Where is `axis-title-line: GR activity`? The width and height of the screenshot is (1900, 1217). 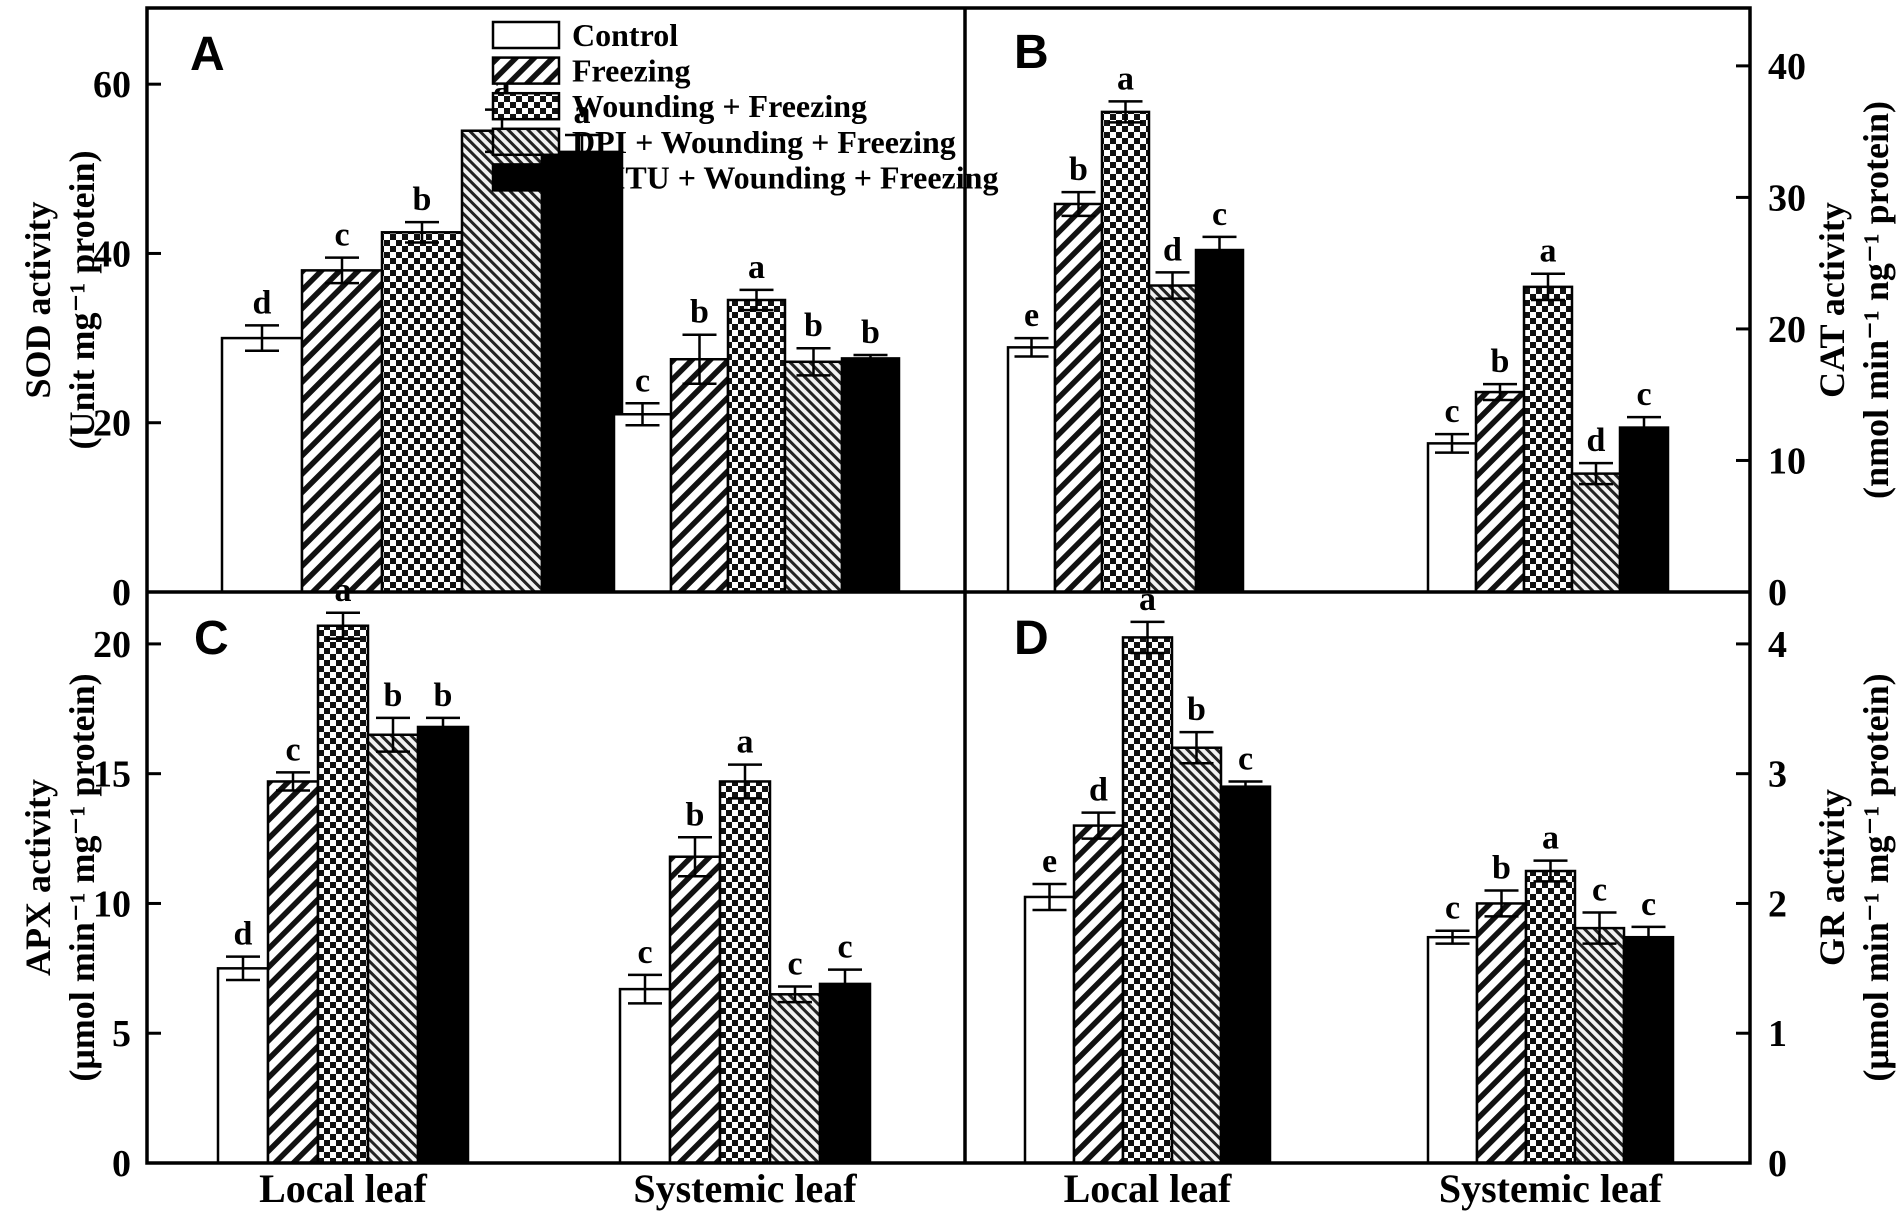
axis-title-line: GR activity is located at coordinates (1832, 877).